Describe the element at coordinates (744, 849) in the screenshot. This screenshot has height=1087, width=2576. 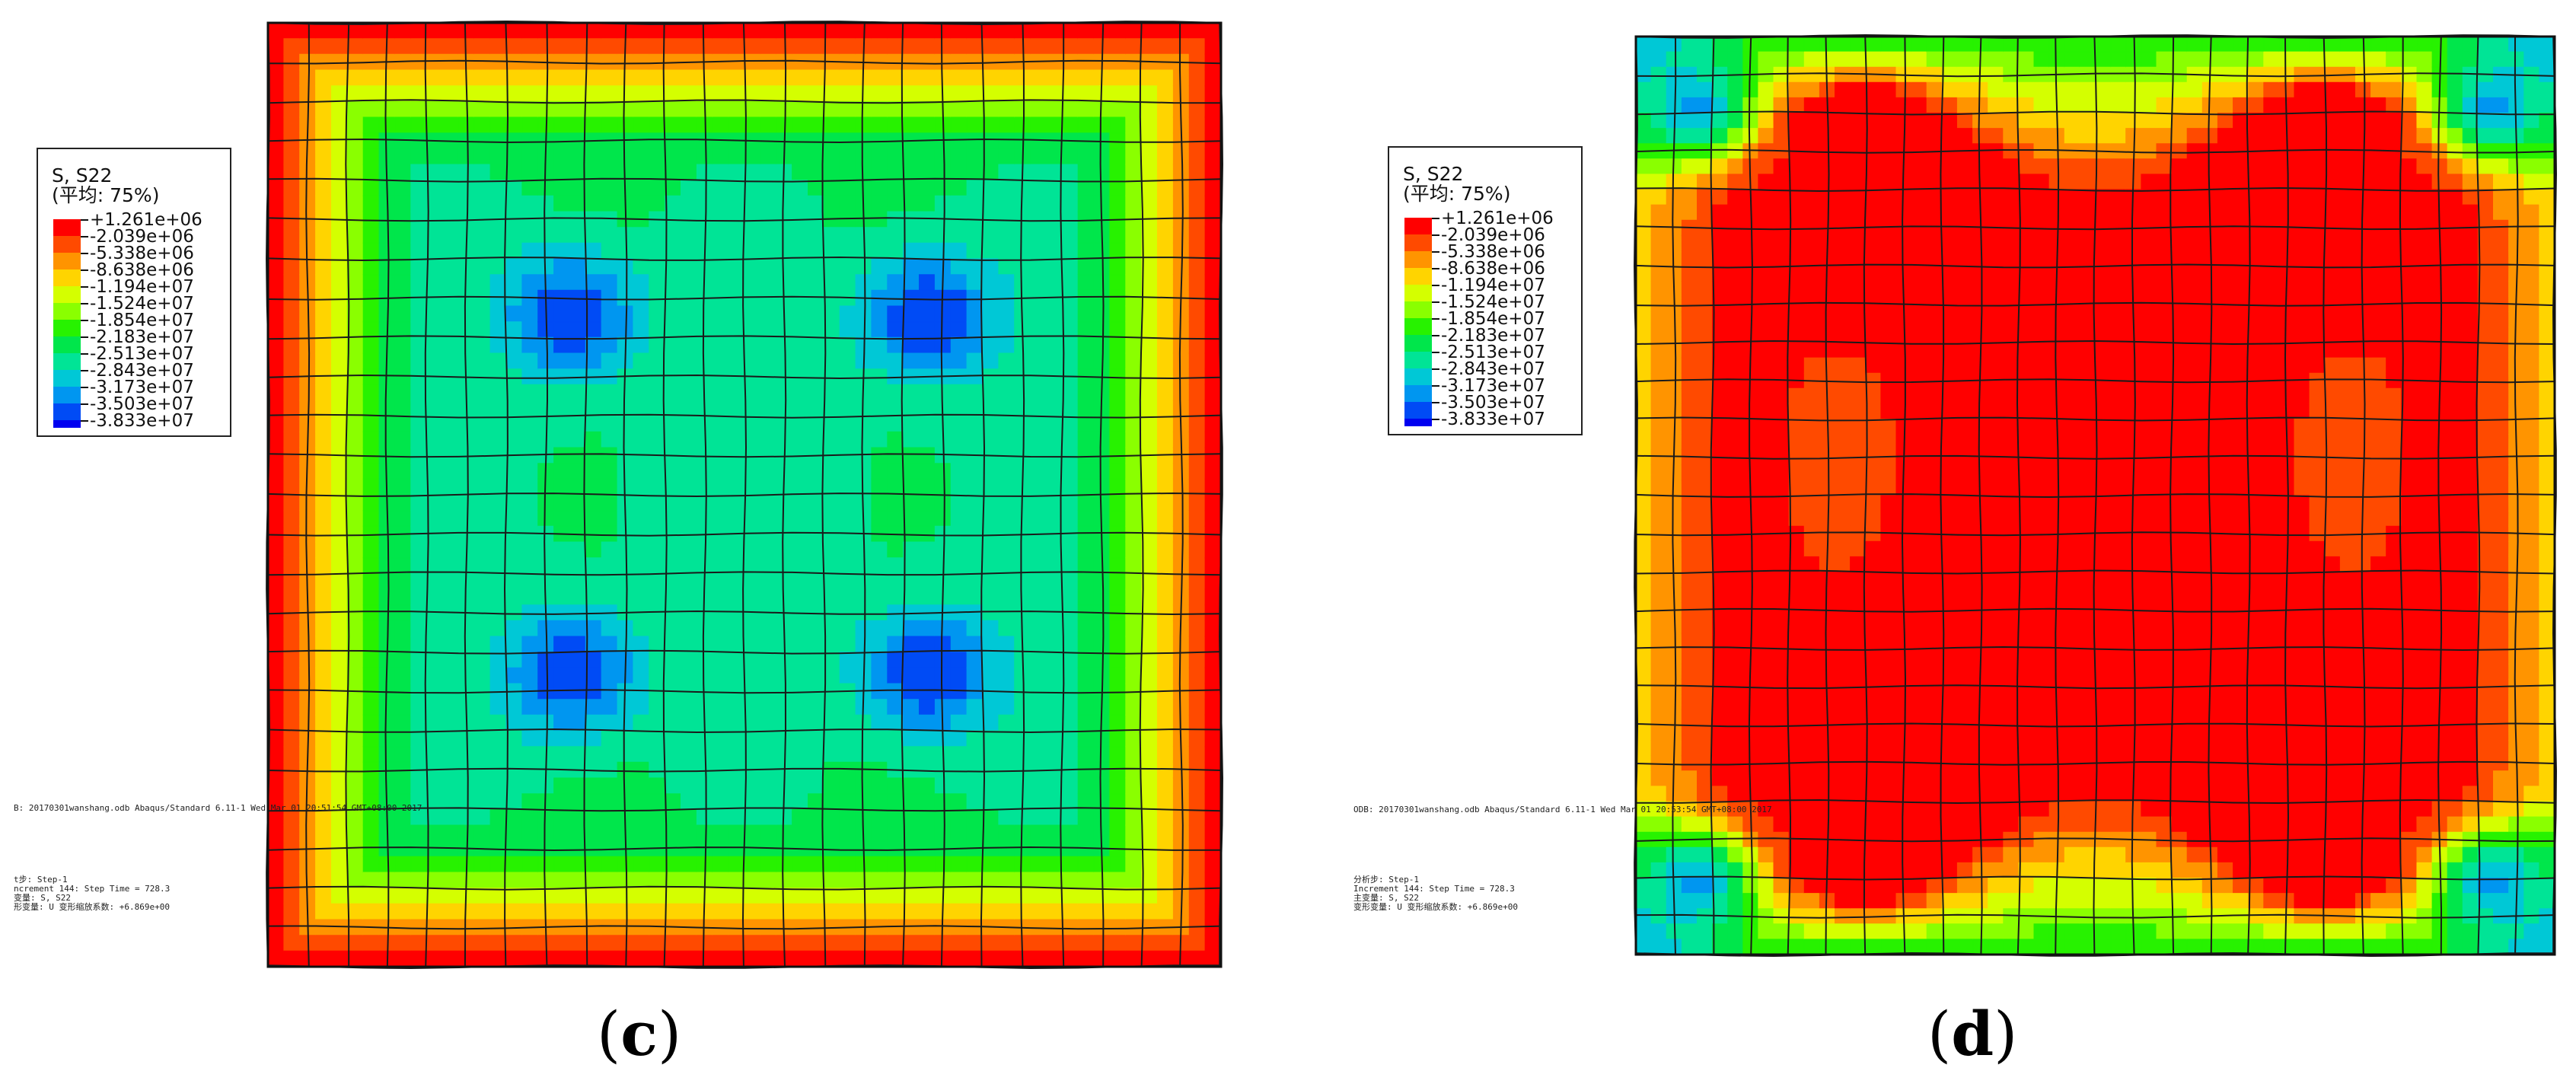
I see `mesh-line` at that location.